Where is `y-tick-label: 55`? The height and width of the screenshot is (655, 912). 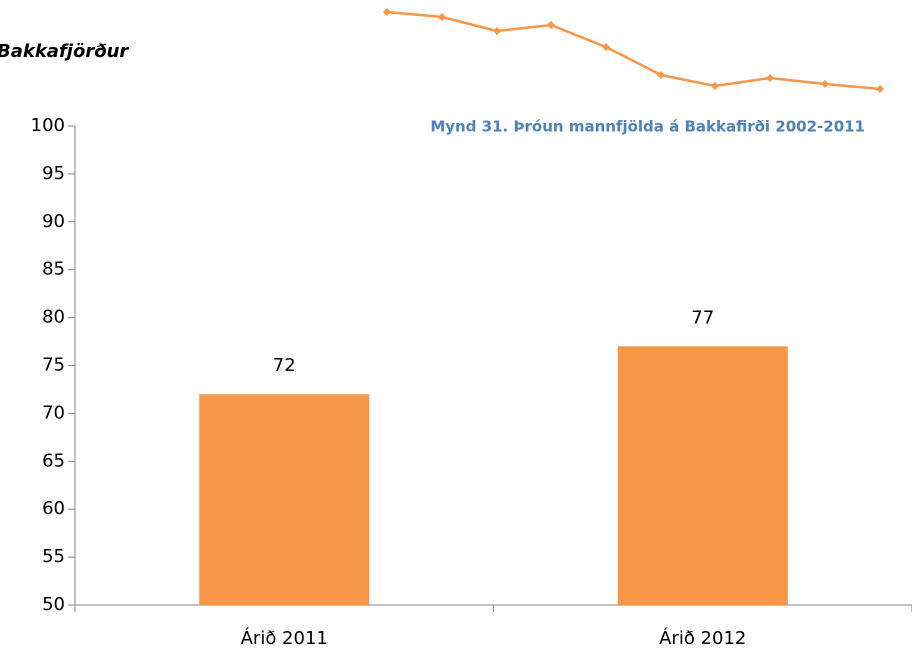 y-tick-label: 55 is located at coordinates (53, 556).